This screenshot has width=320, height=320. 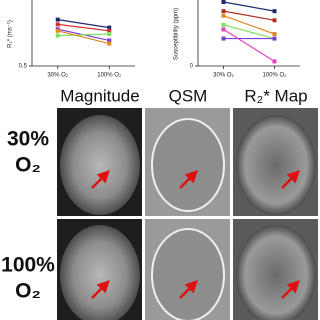 I want to click on column-header: QSM, so click(x=188, y=95).